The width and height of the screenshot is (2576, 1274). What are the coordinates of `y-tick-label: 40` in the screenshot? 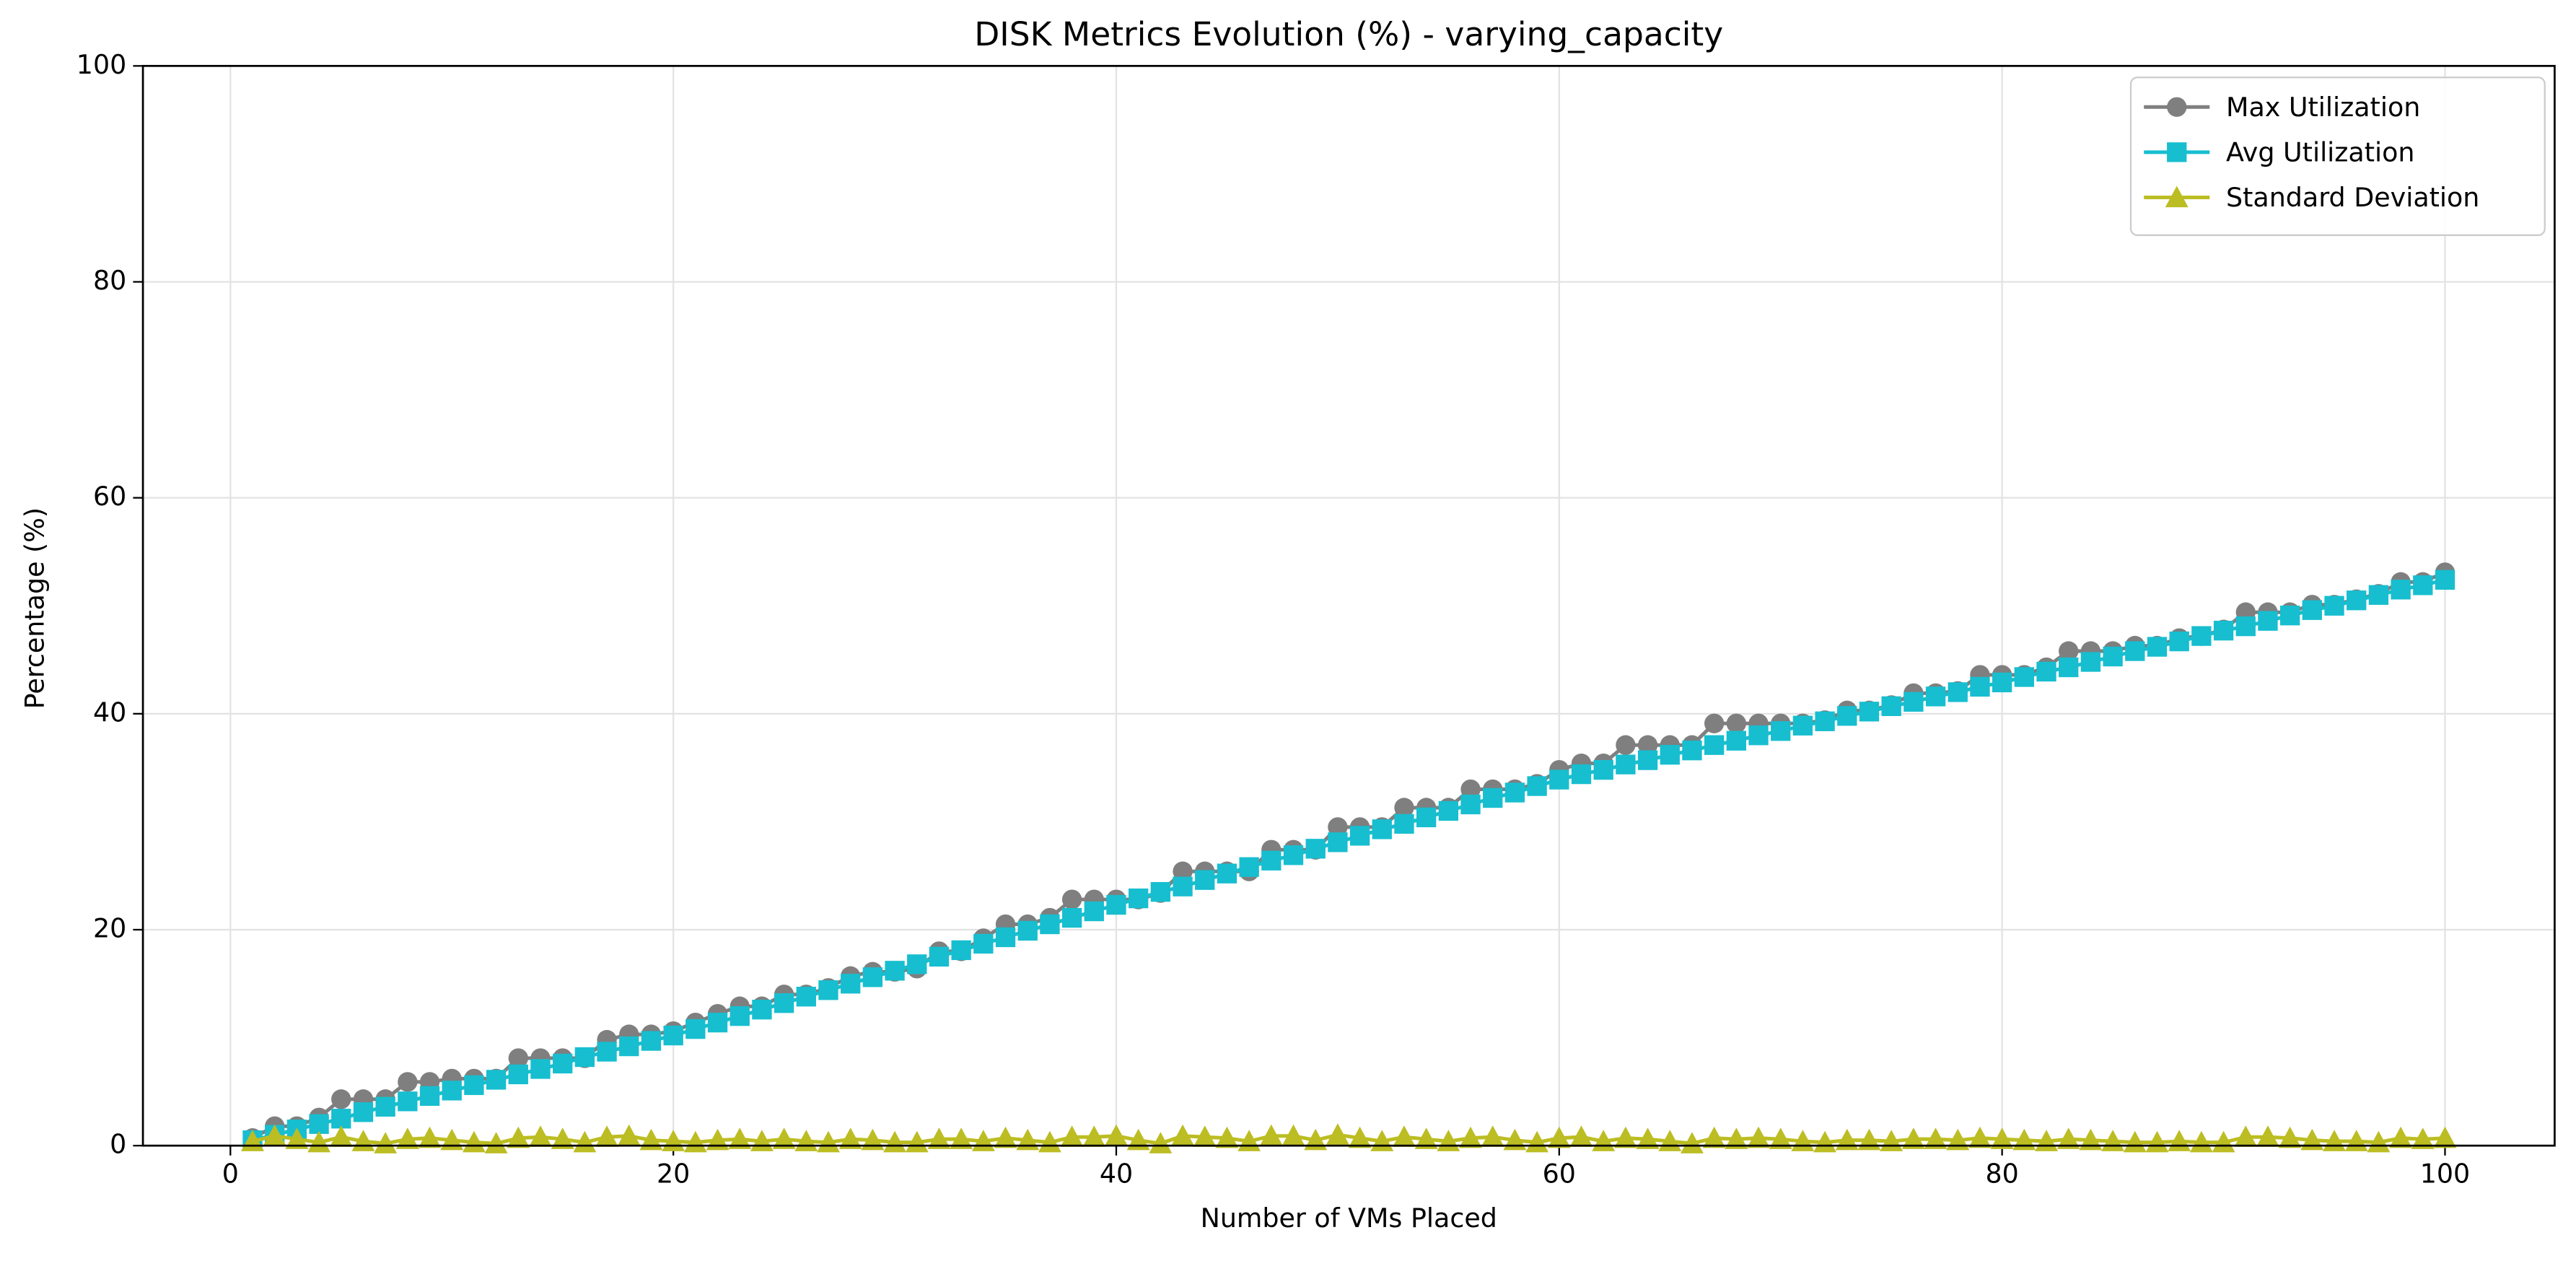 It's located at (109, 712).